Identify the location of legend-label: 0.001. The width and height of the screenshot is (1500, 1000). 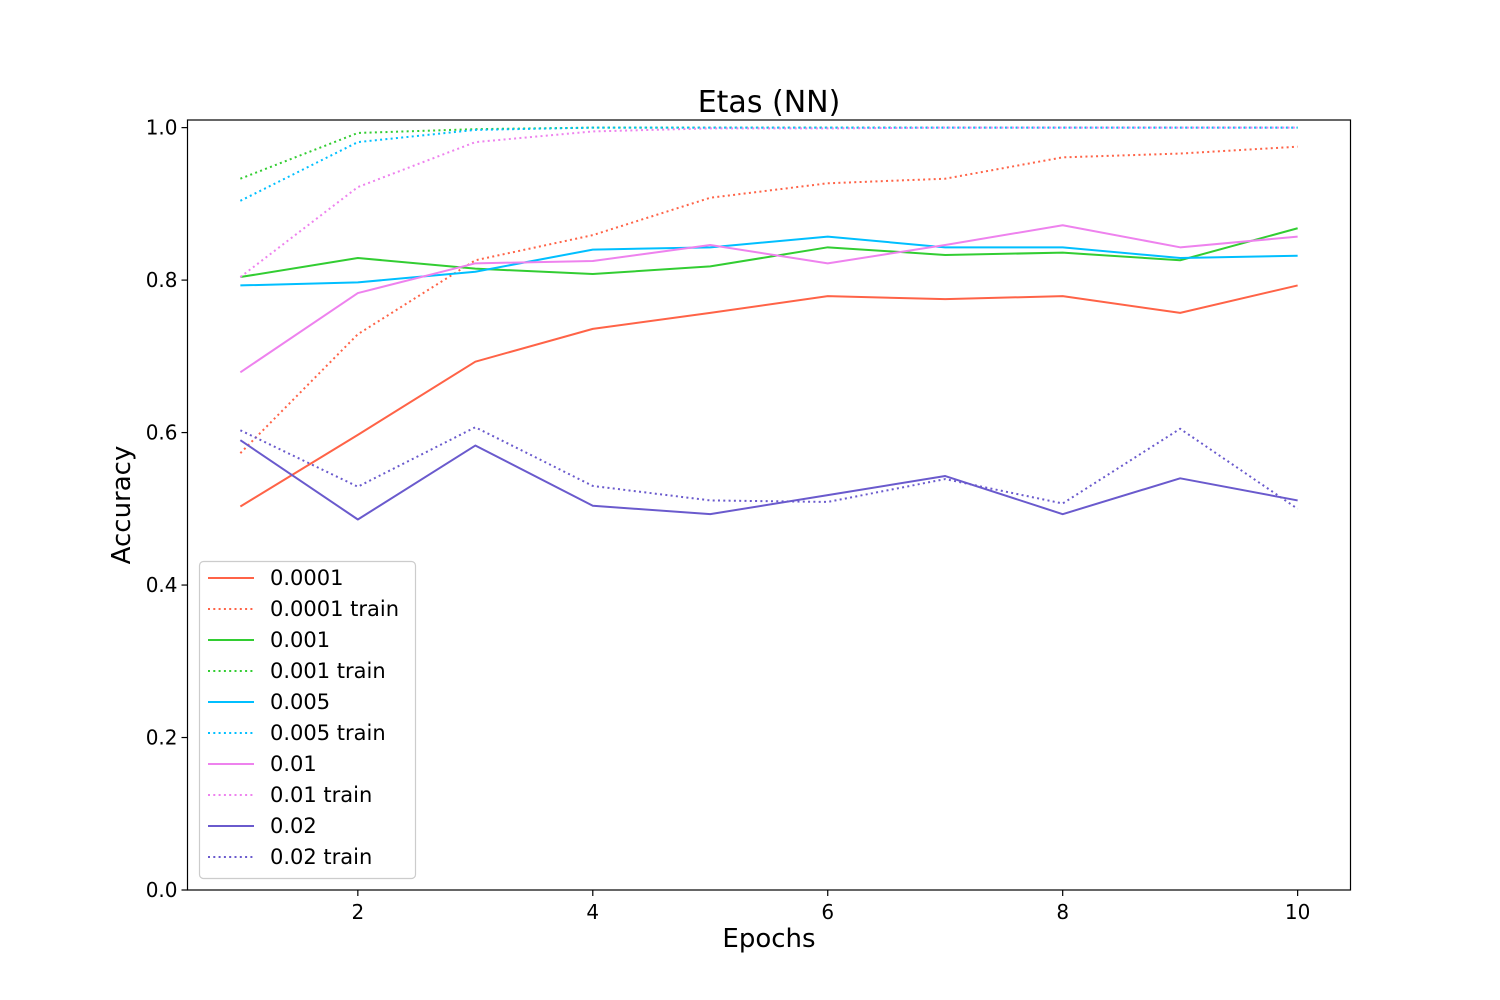
(300, 640).